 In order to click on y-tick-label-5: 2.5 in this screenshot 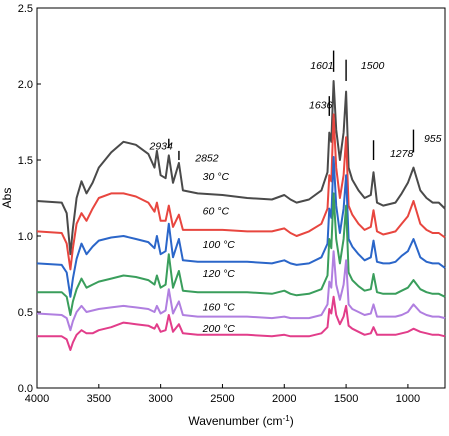, I will do `click(25, 9)`.